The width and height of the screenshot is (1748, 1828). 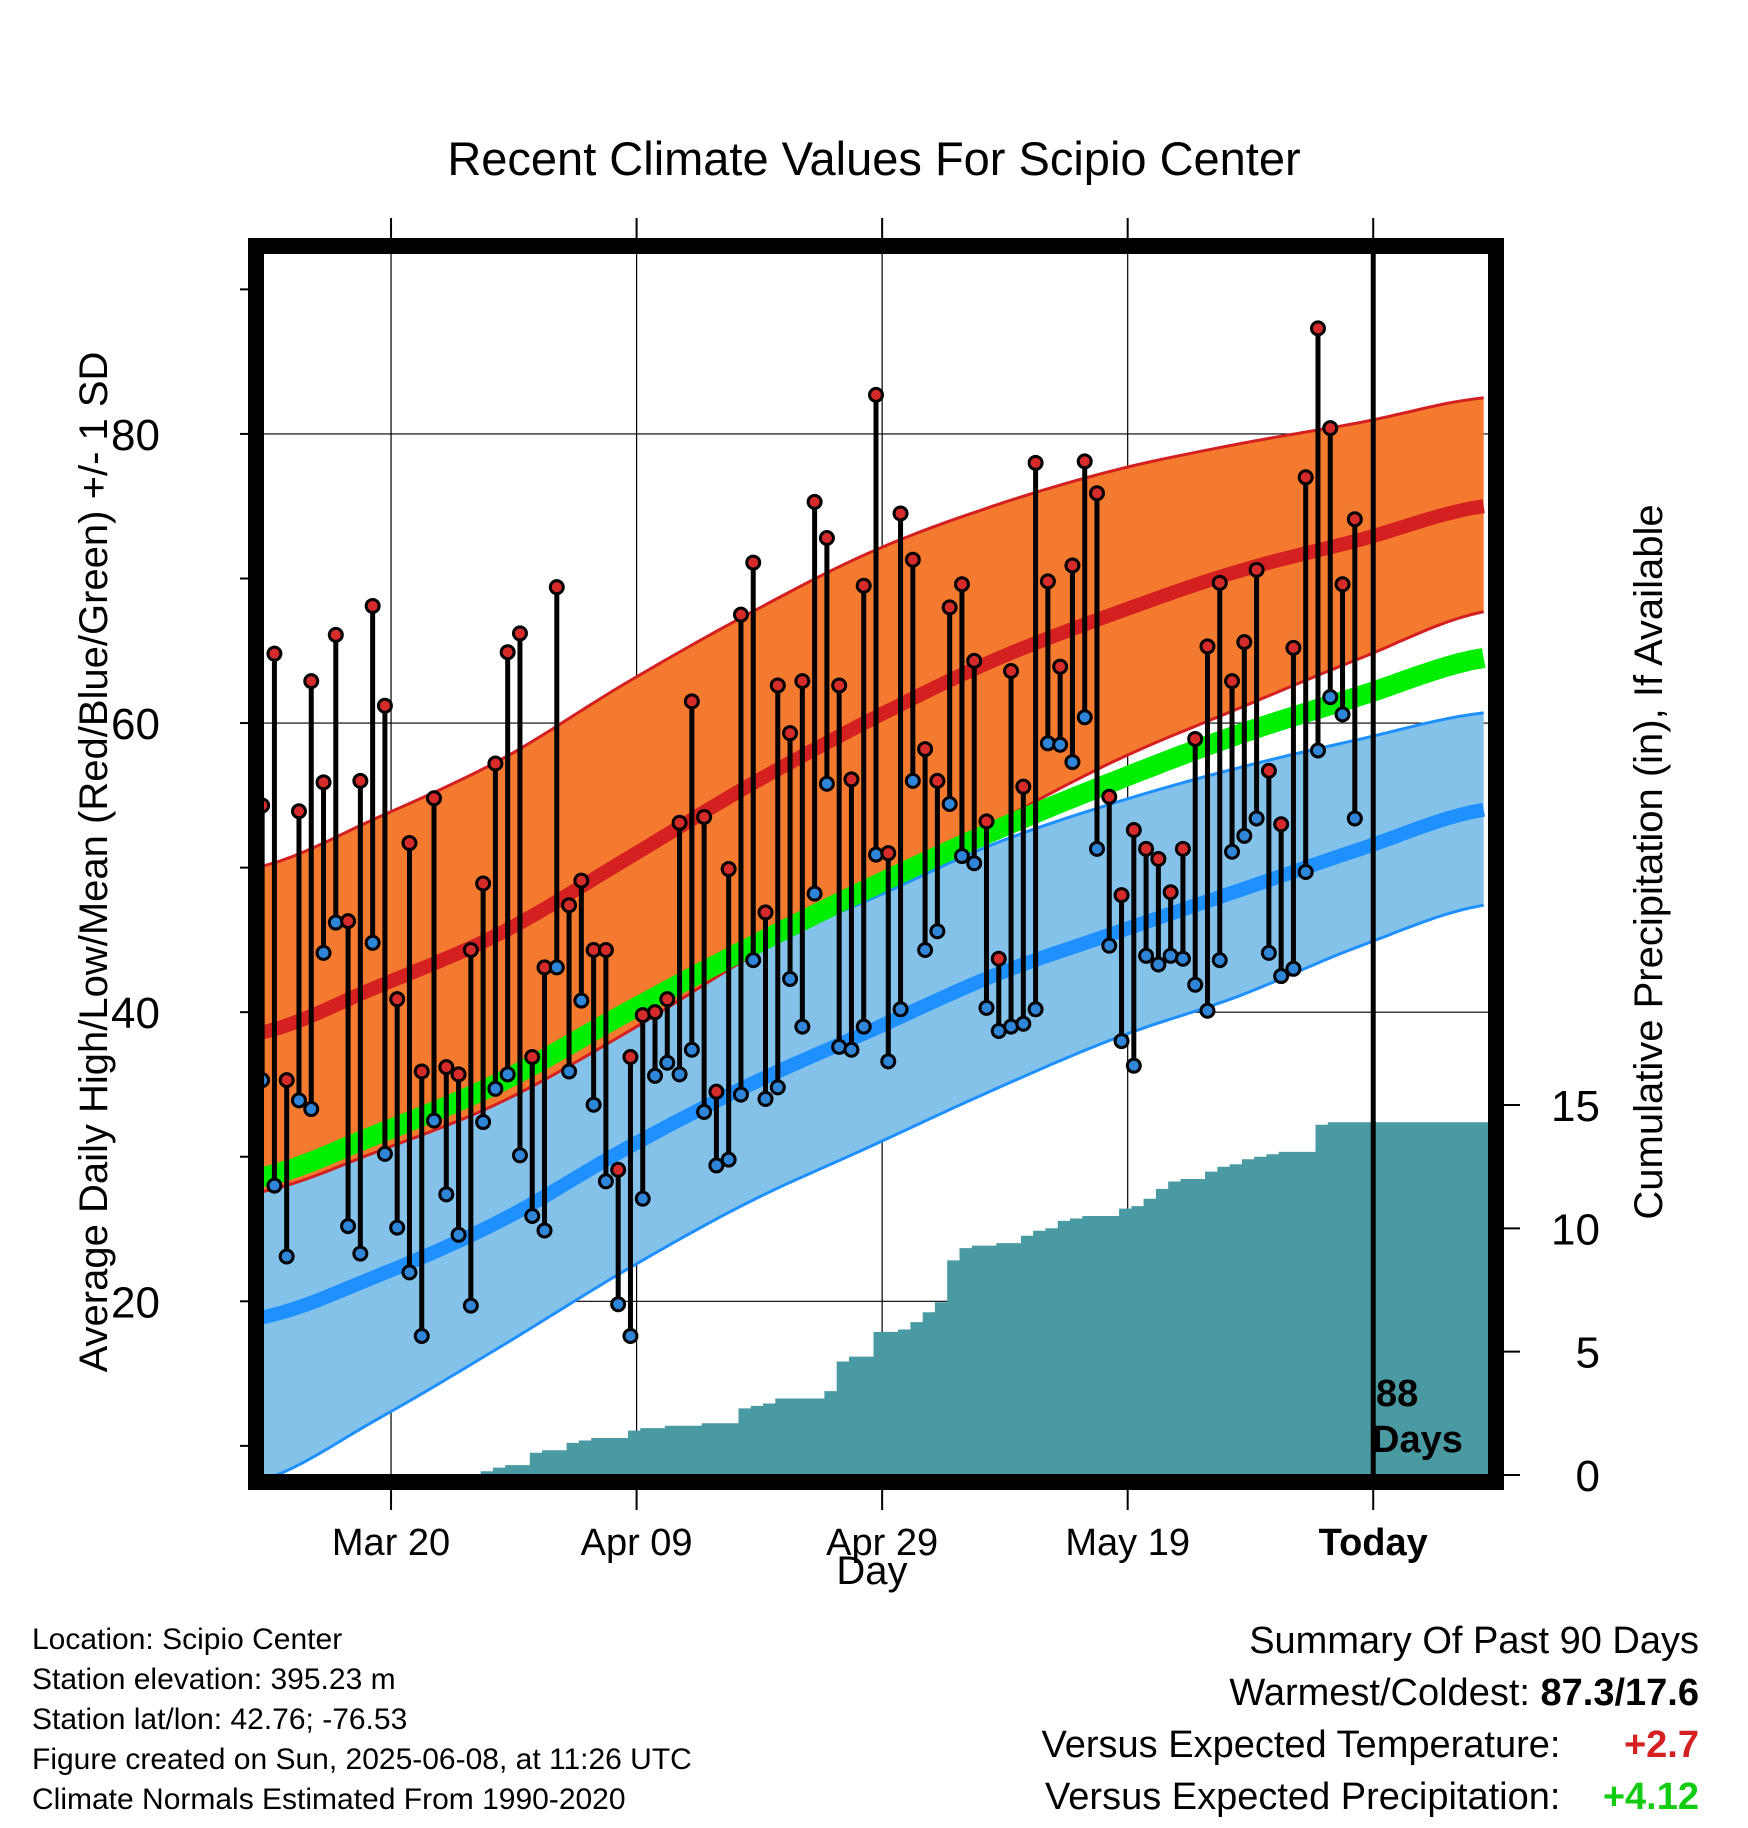 I want to click on precip-anomaly-label: Versus Expected Precipitation:, so click(x=1303, y=1797).